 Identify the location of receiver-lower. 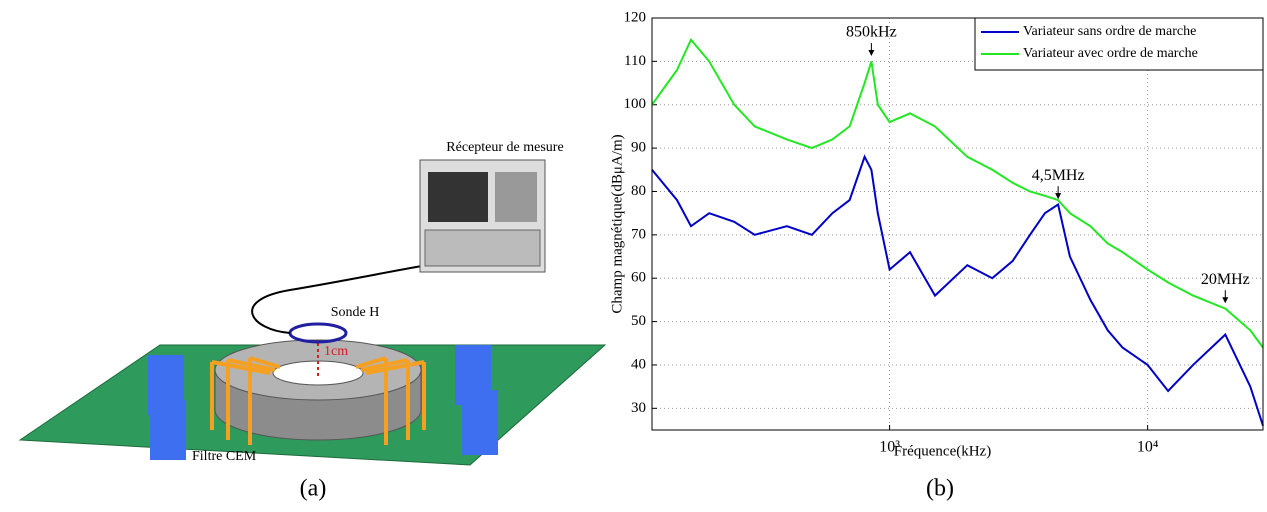
(482, 248).